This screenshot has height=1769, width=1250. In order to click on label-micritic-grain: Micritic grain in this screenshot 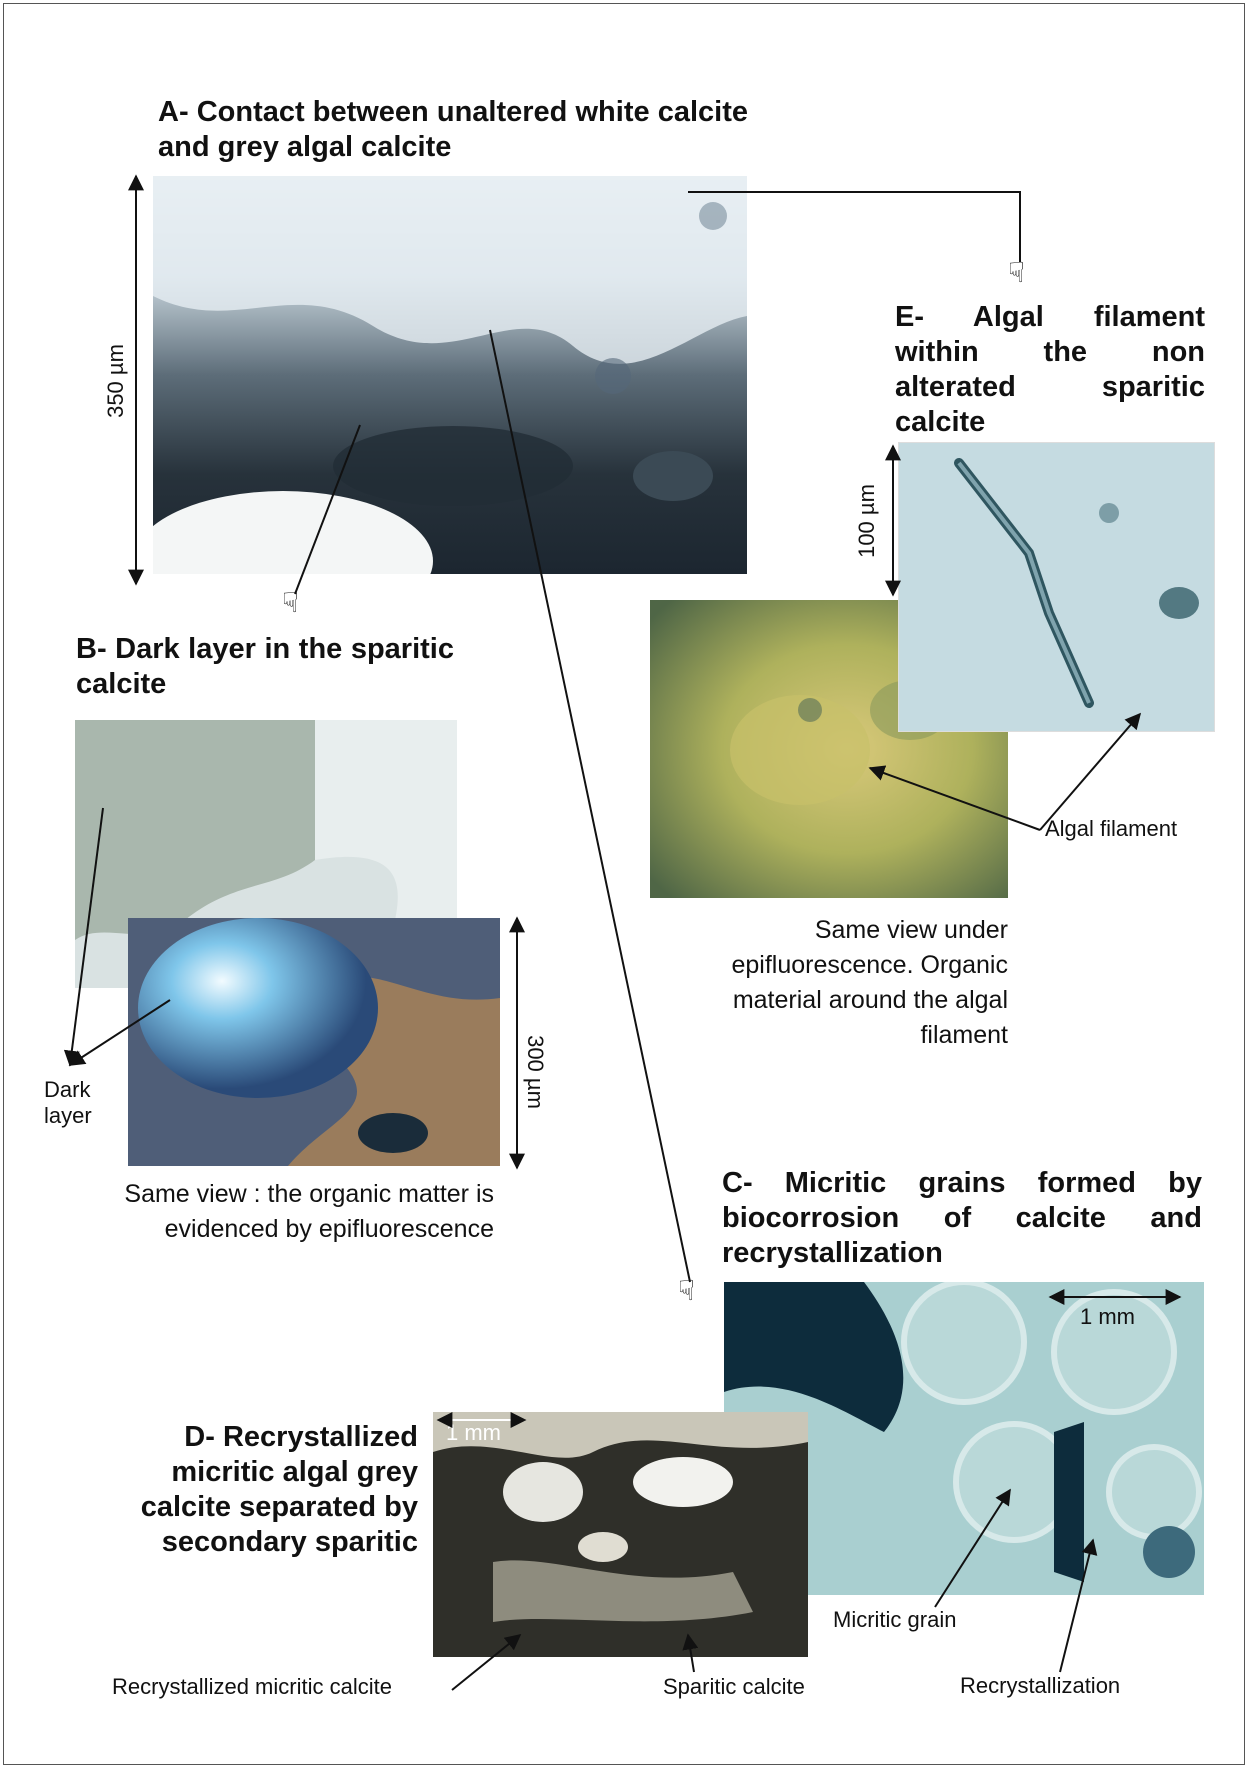, I will do `click(895, 1619)`.